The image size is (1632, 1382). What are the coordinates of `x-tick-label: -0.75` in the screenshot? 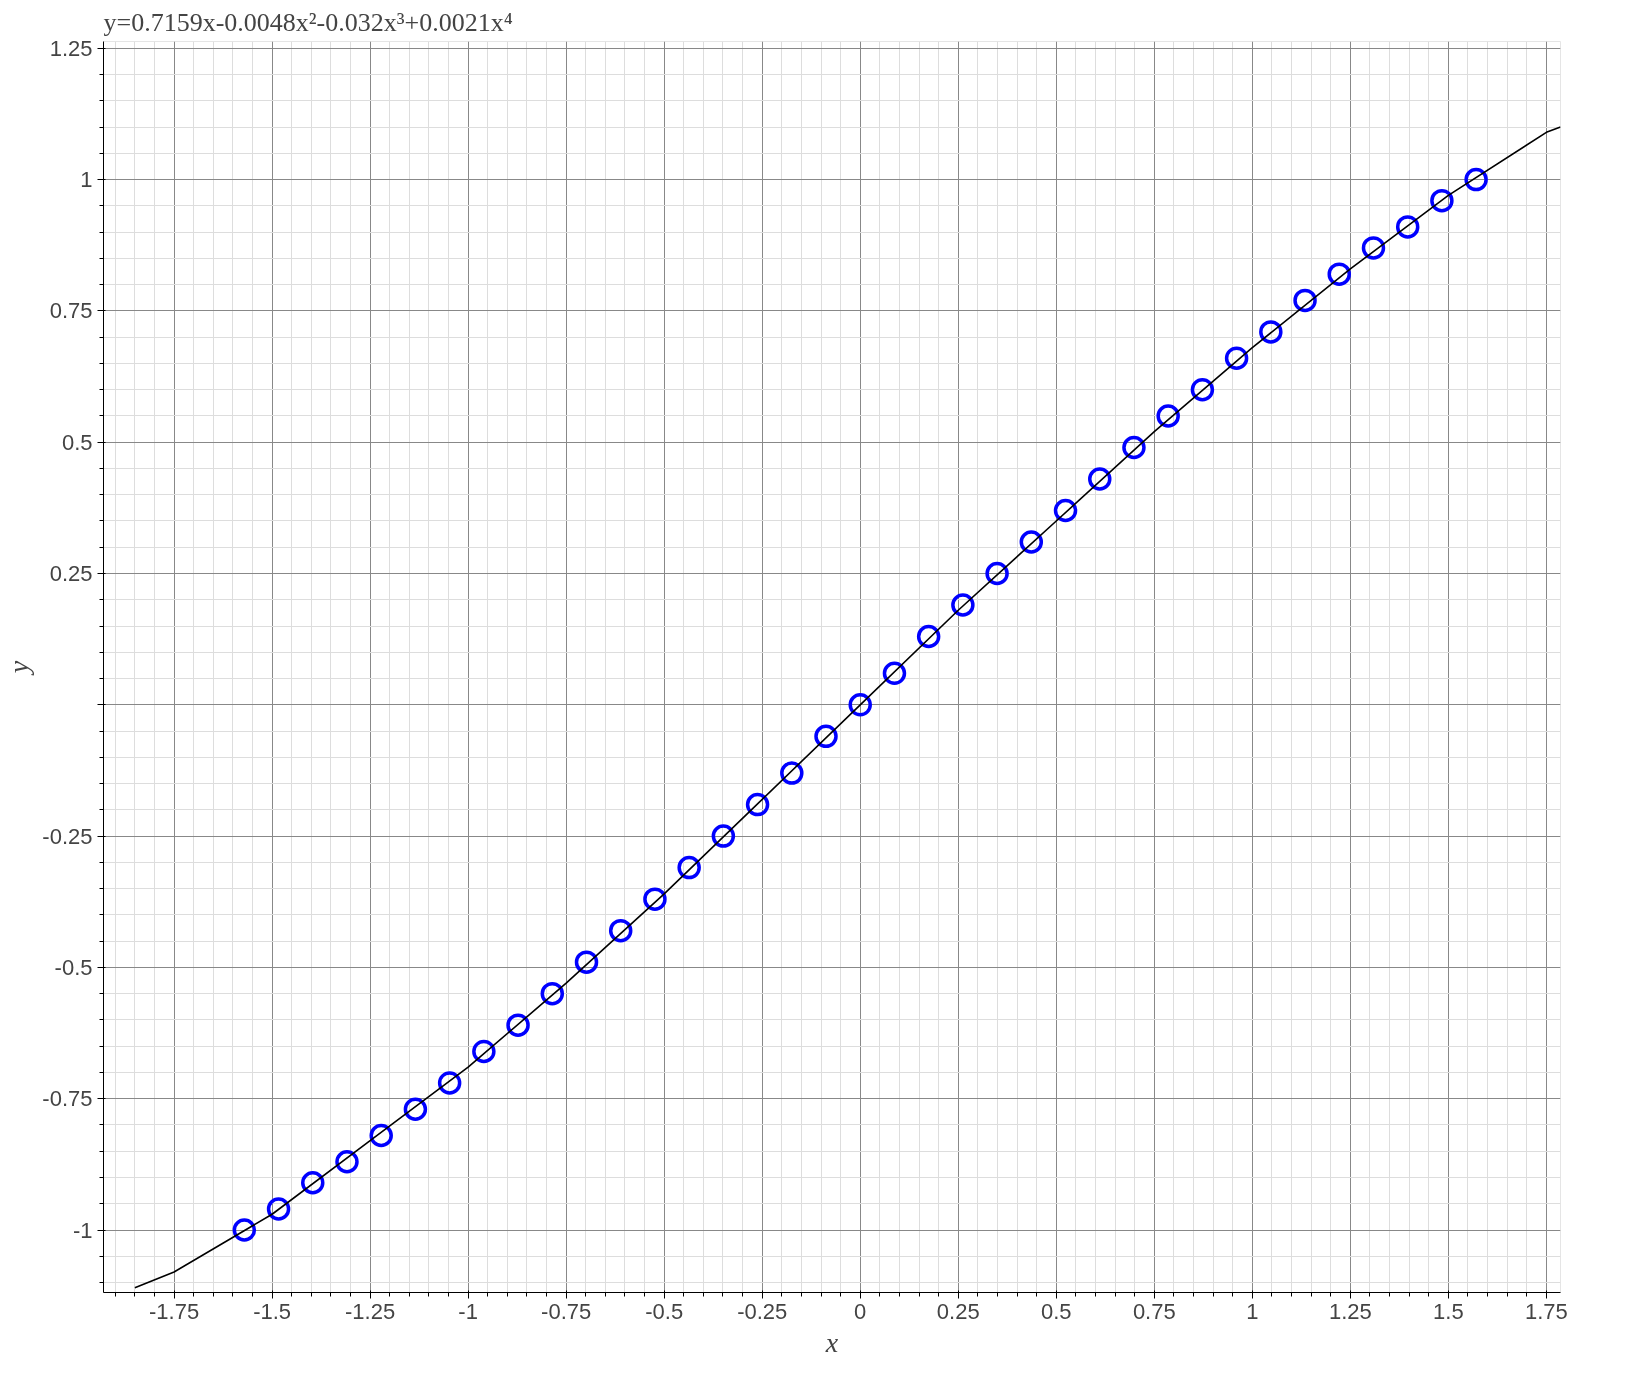 It's located at (566, 1311).